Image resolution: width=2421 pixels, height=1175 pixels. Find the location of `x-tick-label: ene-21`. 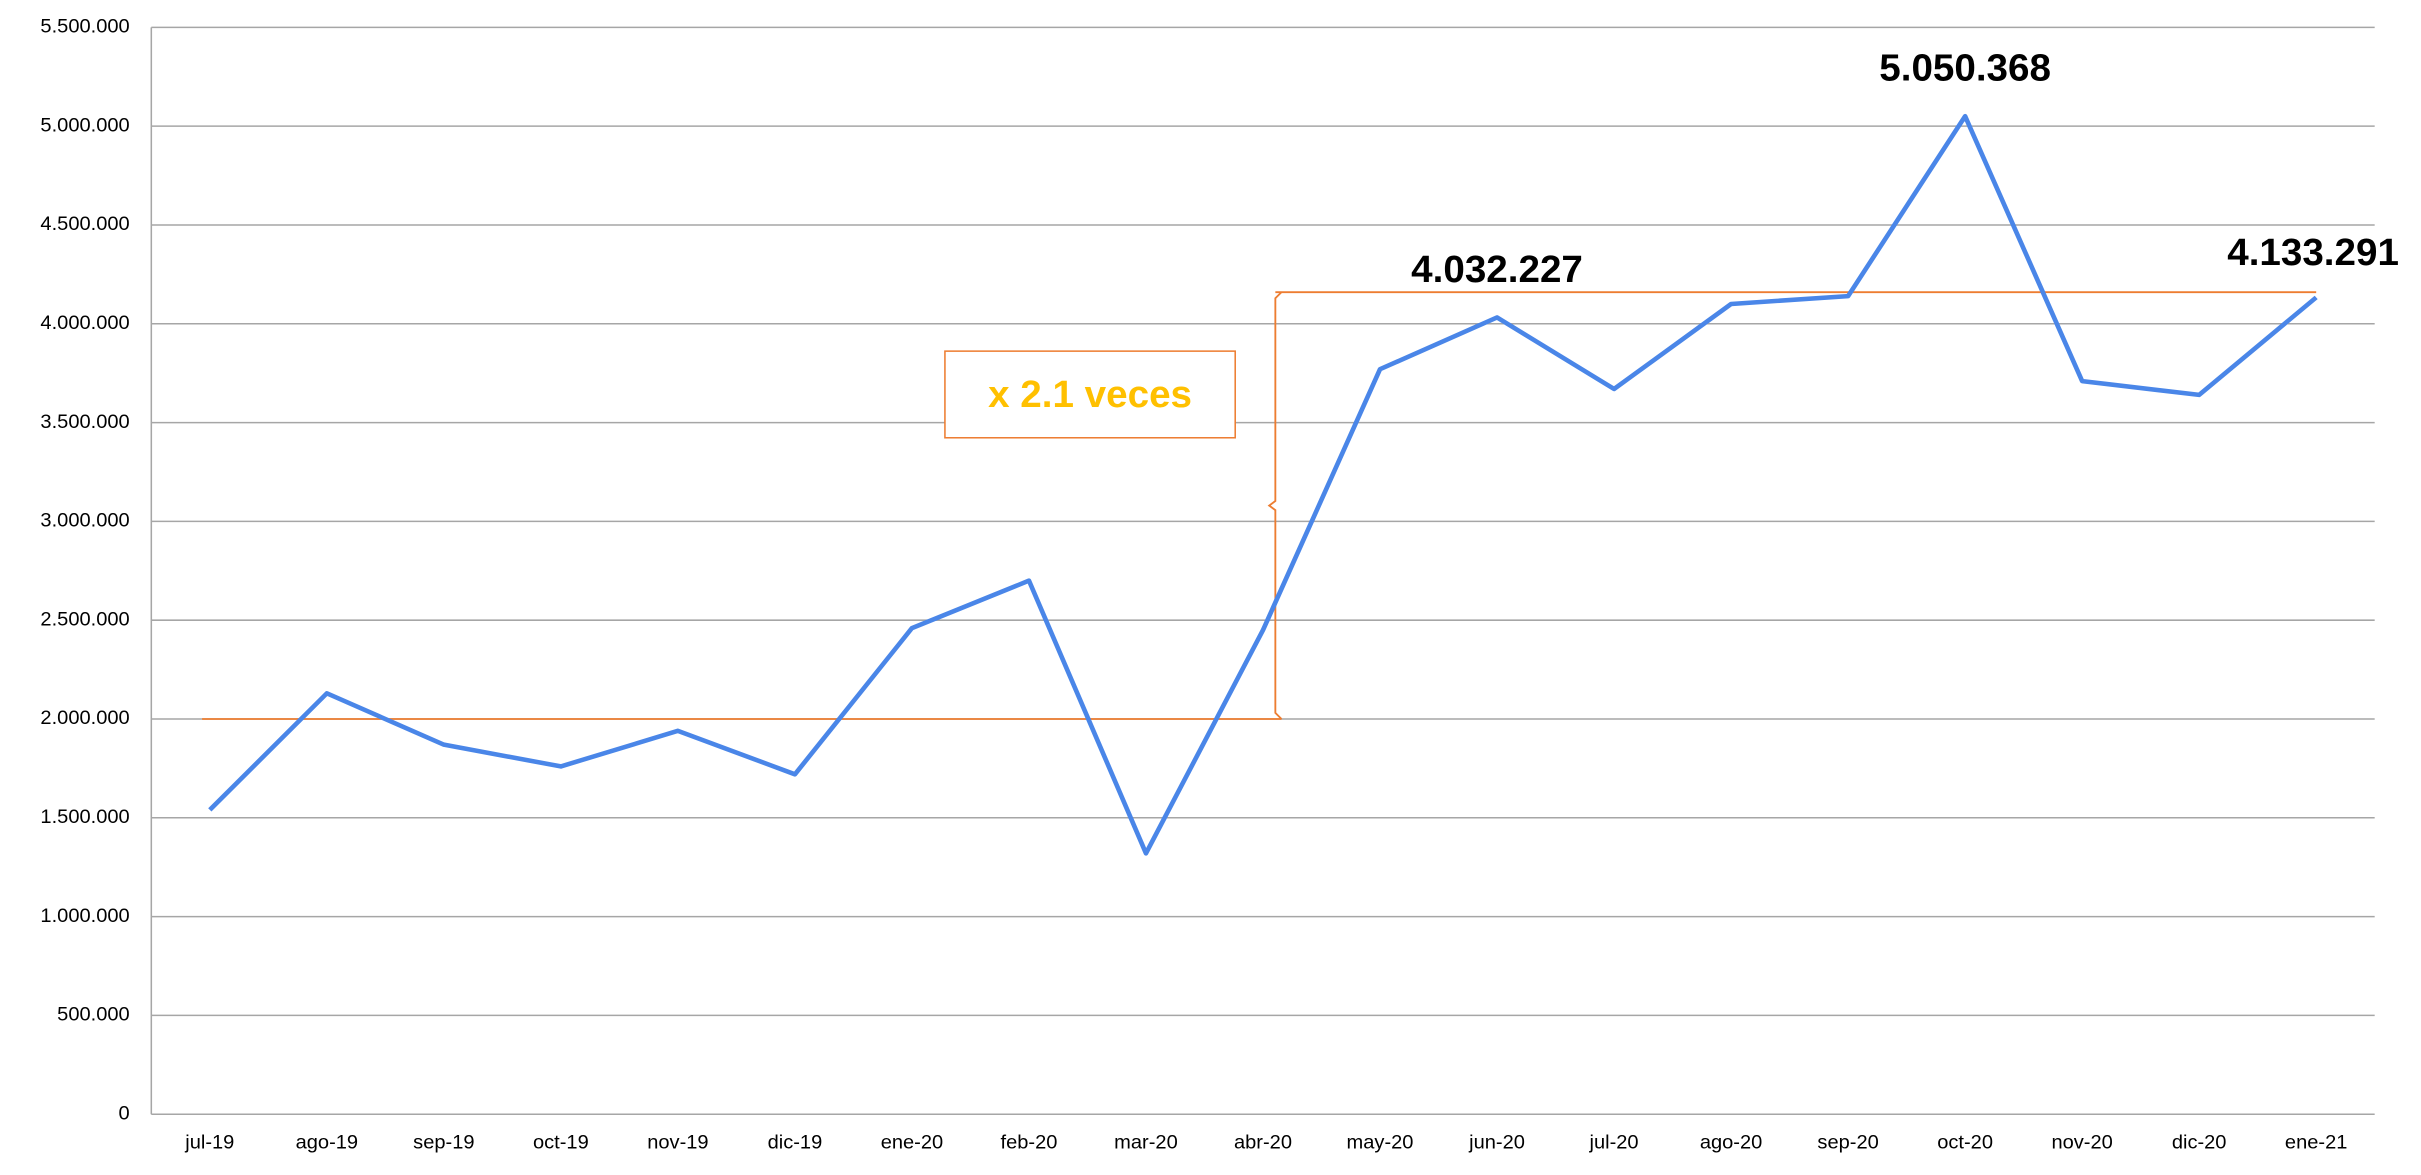

x-tick-label: ene-21 is located at coordinates (2316, 1142).